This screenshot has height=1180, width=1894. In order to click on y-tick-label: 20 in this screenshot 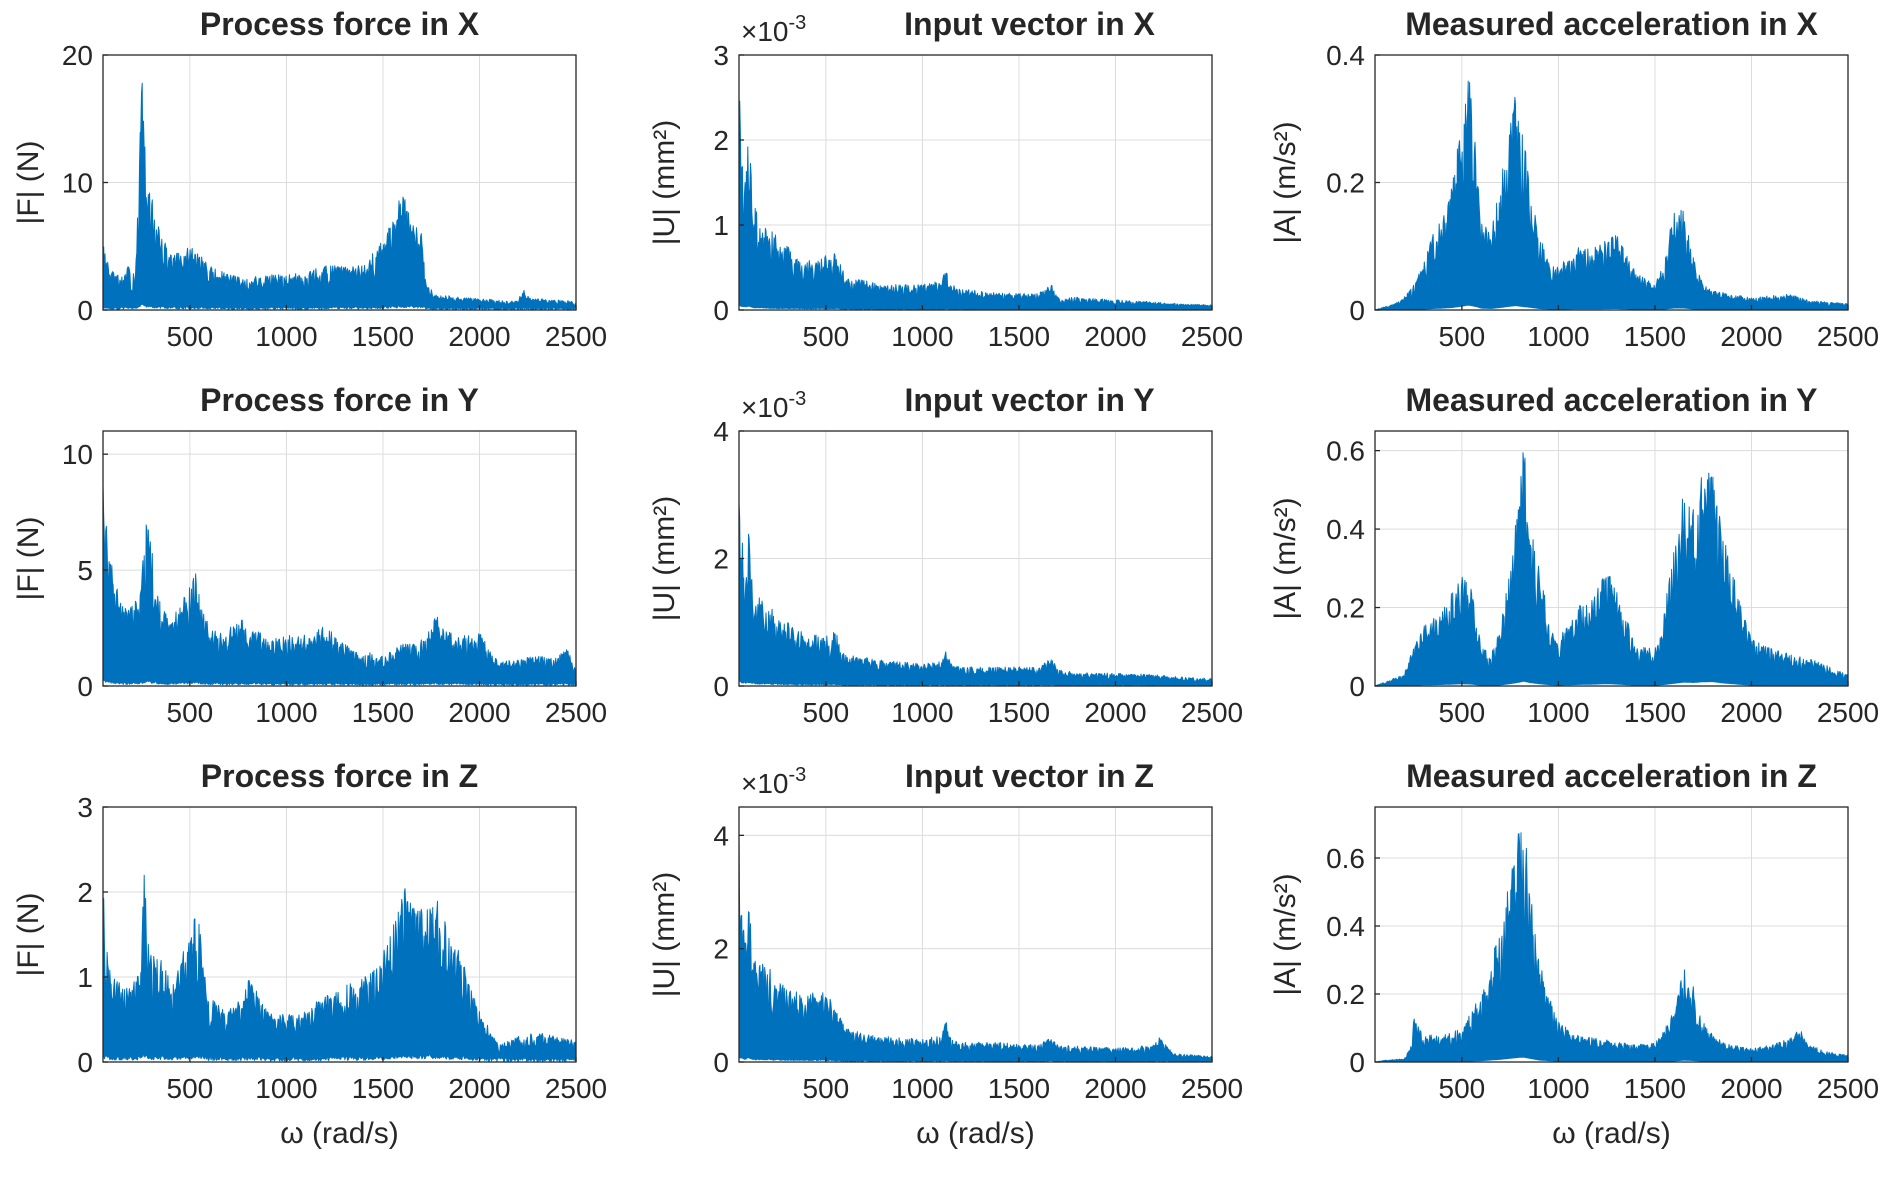, I will do `click(77, 55)`.